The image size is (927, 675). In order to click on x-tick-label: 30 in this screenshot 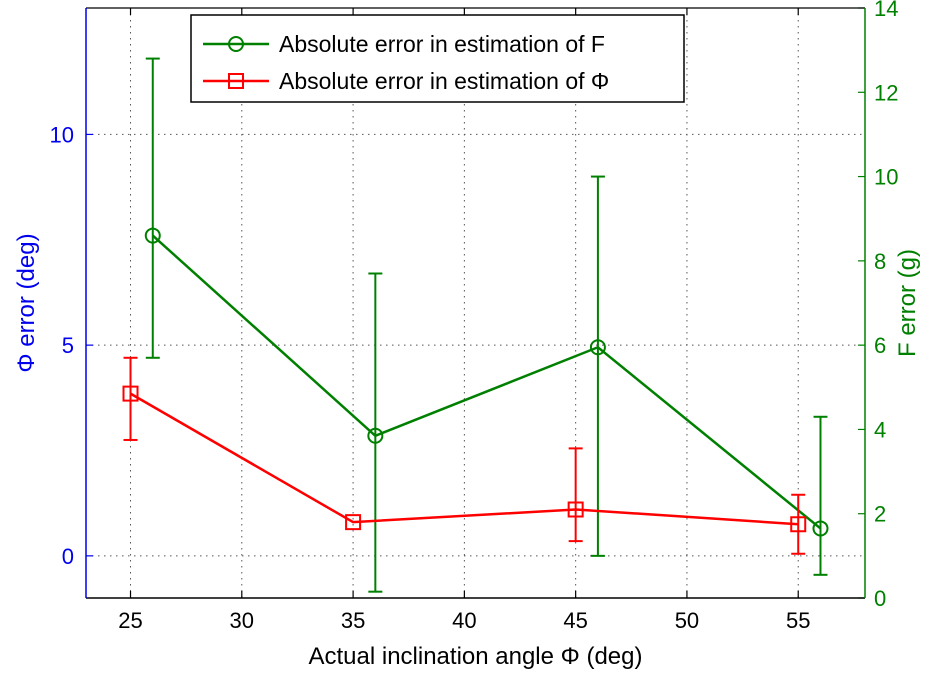, I will do `click(242, 620)`.